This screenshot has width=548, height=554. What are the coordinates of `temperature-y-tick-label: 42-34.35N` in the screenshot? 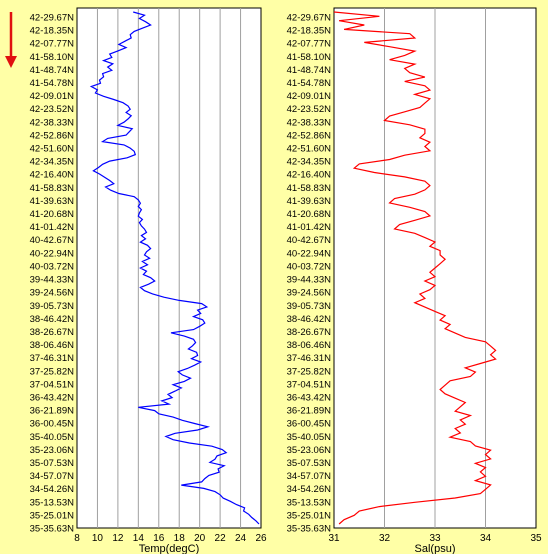 It's located at (52, 162).